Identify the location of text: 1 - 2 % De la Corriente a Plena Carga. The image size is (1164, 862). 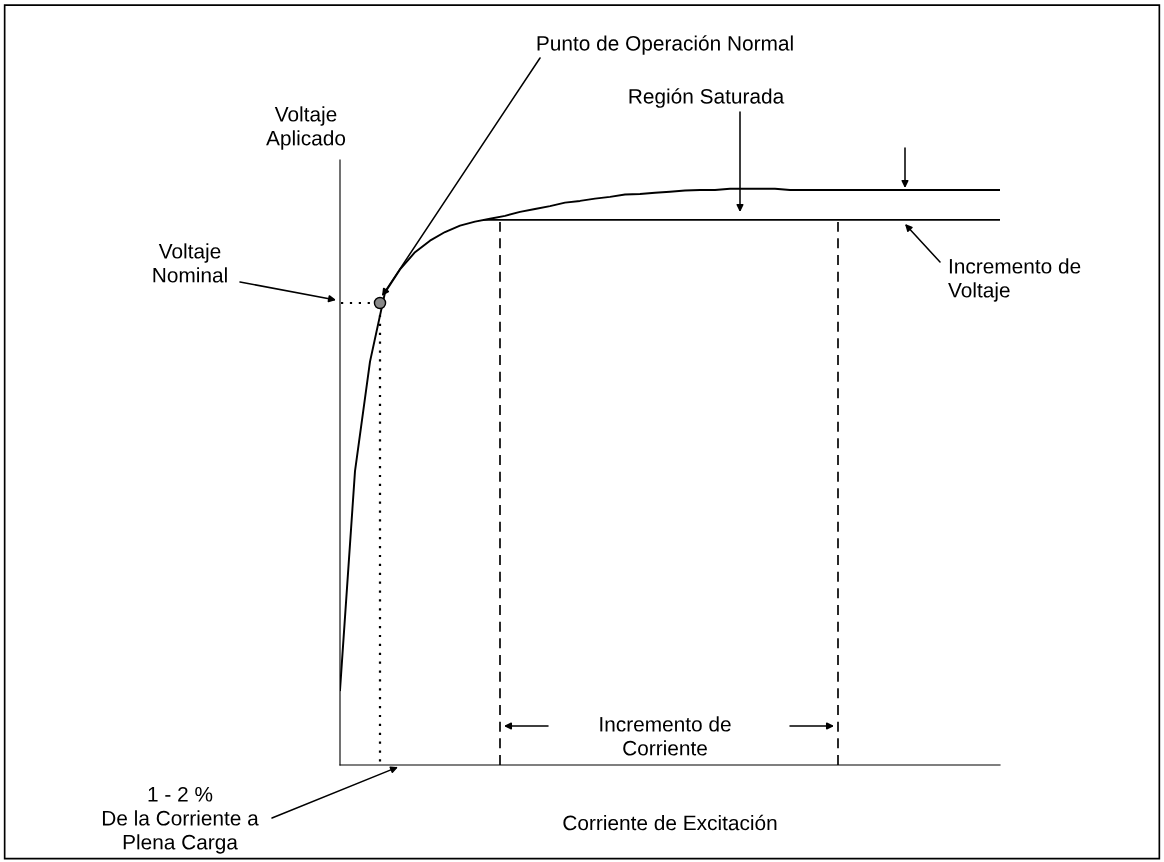
(180, 820).